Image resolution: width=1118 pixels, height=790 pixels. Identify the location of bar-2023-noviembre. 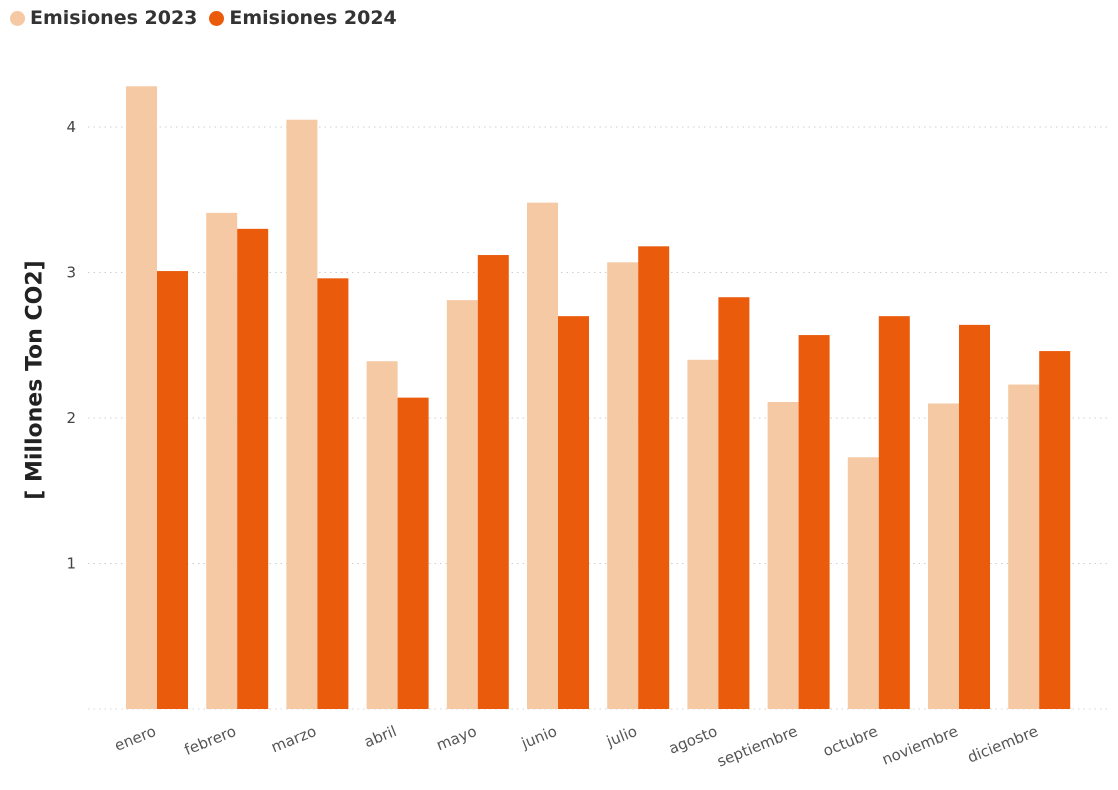
(943, 556).